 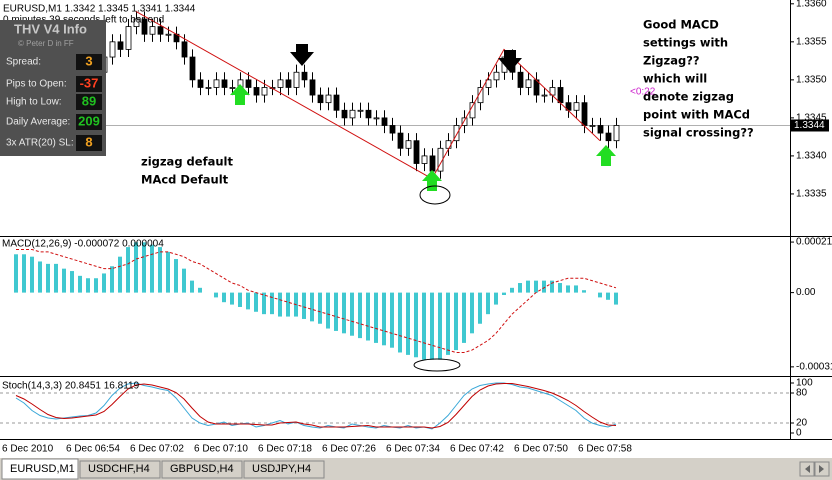 I want to click on info-value: 8, so click(x=88, y=141).